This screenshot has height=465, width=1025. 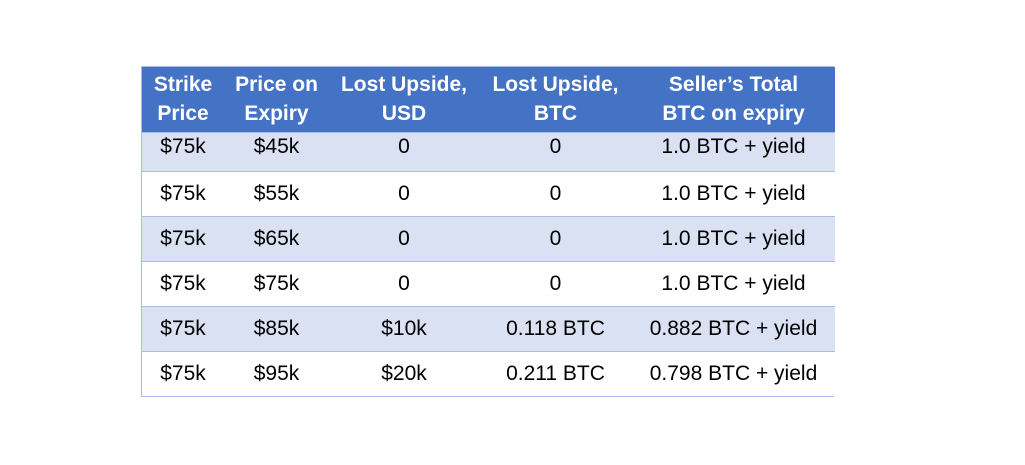 What do you see at coordinates (555, 100) in the screenshot?
I see `header-lost-upside-btc: Lost Upside, BTC` at bounding box center [555, 100].